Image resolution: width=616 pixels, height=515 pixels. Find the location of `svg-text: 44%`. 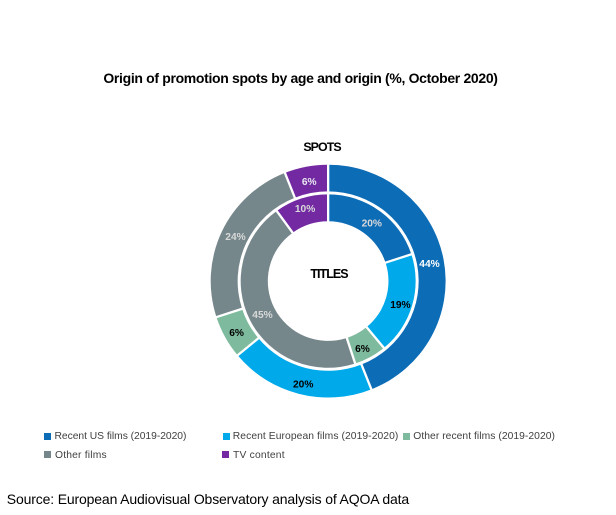

svg-text: 44% is located at coordinates (429, 264).